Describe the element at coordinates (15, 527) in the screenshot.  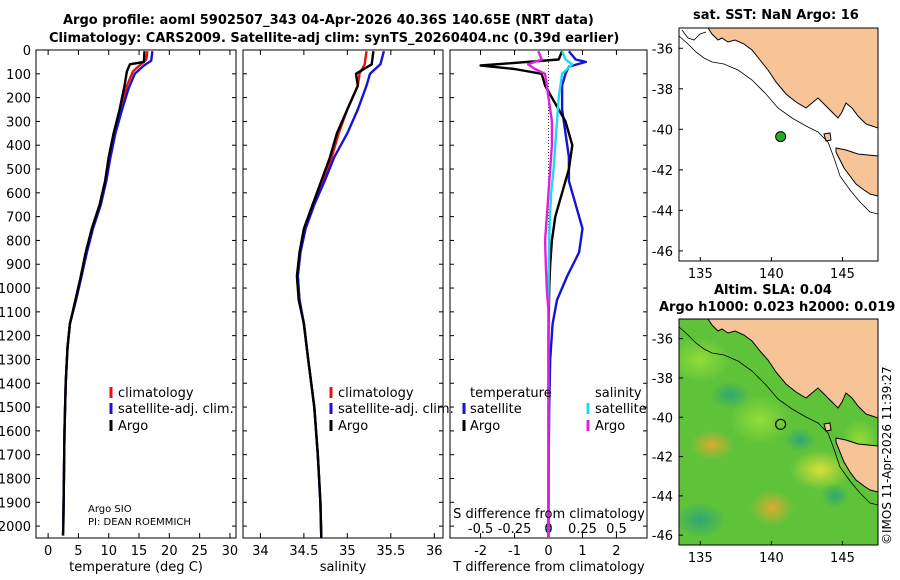
I see `depth-tick-label: 2000` at that location.